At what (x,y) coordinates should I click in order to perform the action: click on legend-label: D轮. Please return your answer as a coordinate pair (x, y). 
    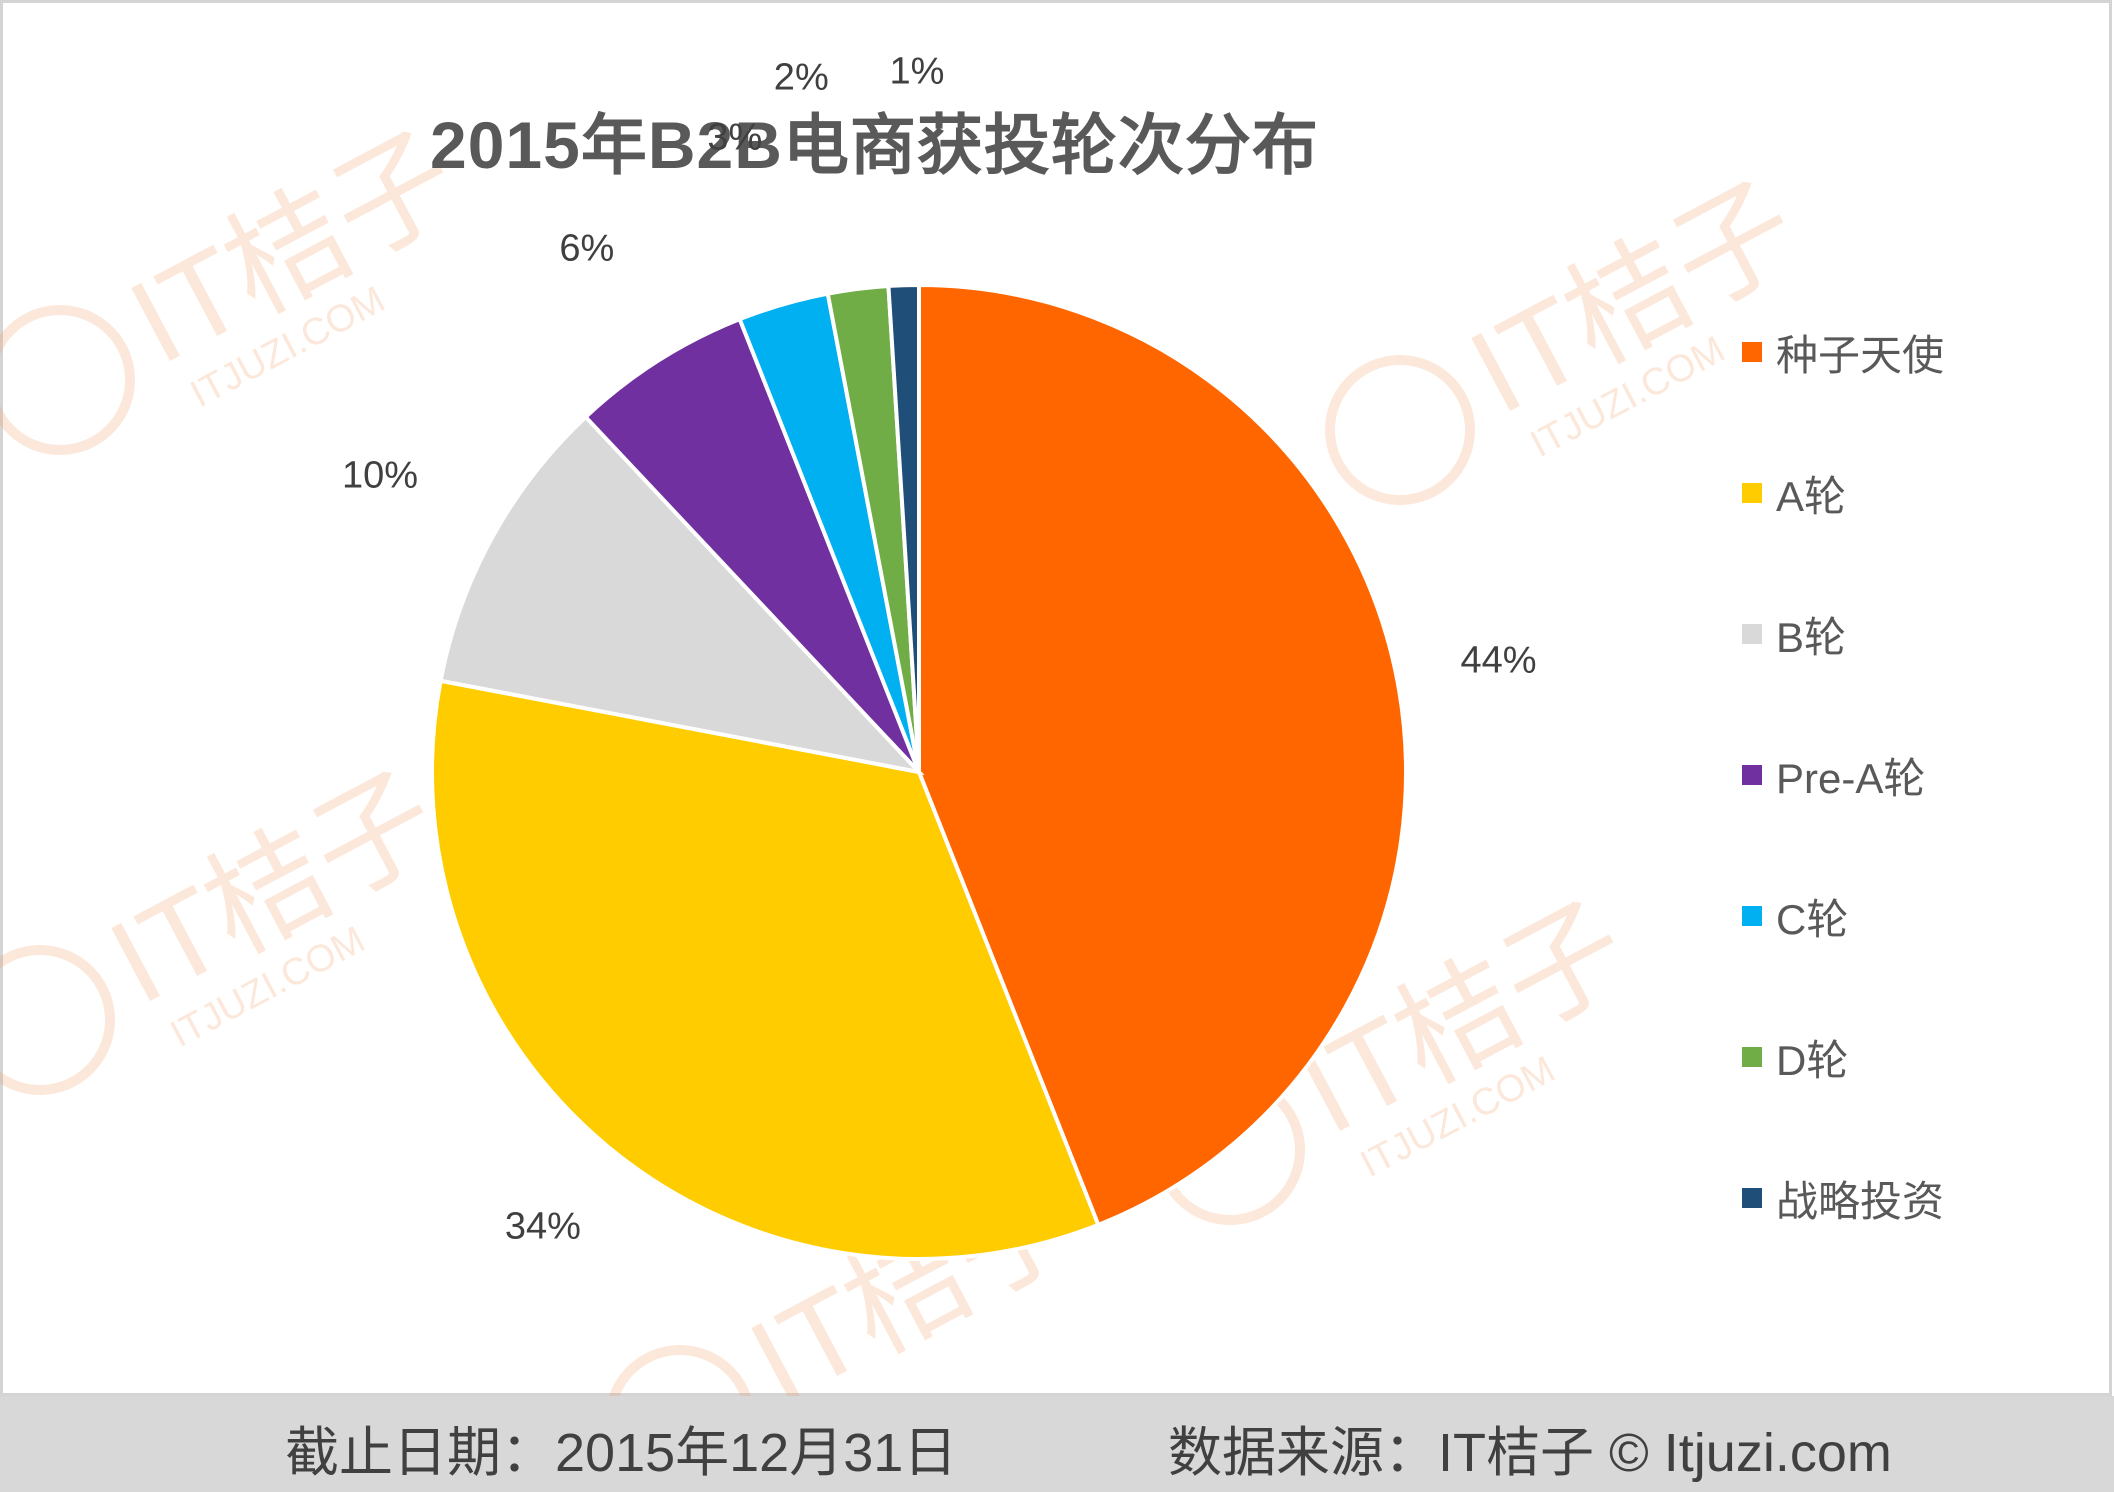
    Looking at the image, I should click on (1812, 1060).